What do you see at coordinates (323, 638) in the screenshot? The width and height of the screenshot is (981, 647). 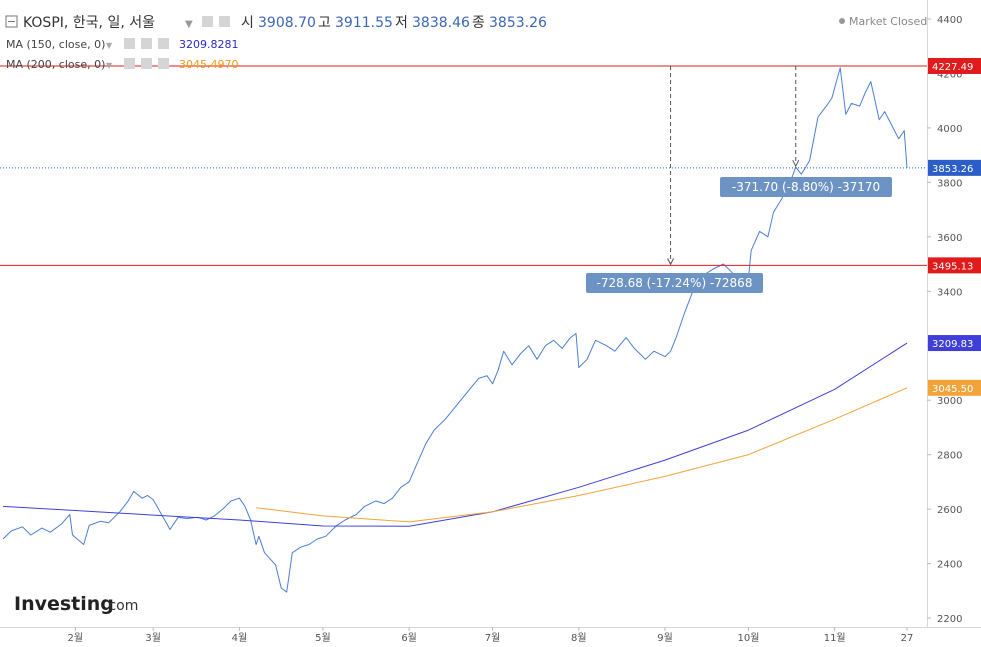 I see `x-tick-label: 5월` at bounding box center [323, 638].